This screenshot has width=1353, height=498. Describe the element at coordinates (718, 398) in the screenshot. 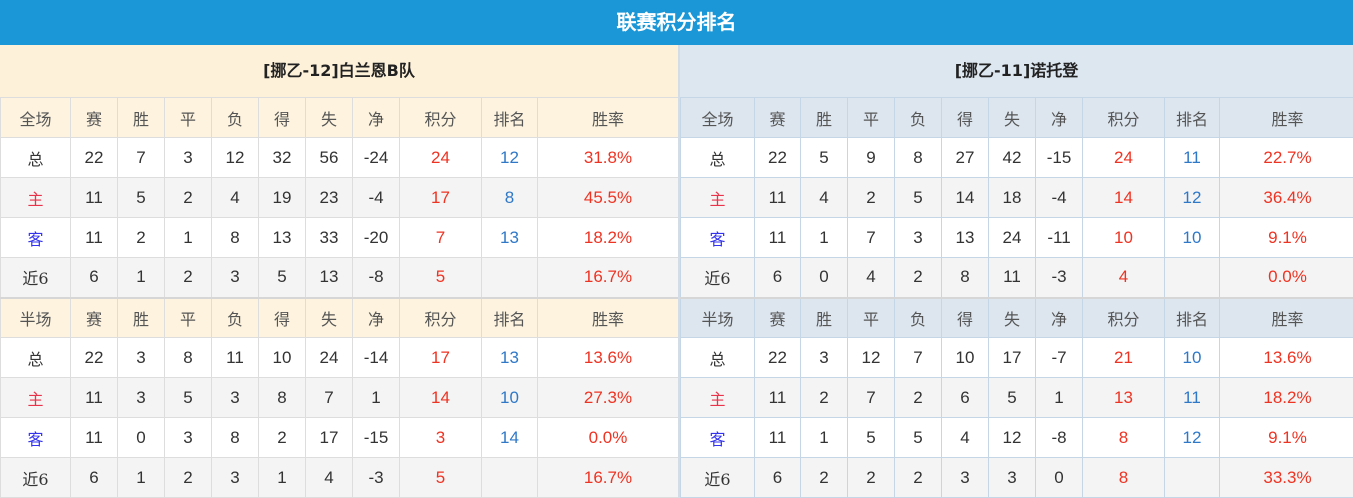

I see `table-cell: 主` at that location.